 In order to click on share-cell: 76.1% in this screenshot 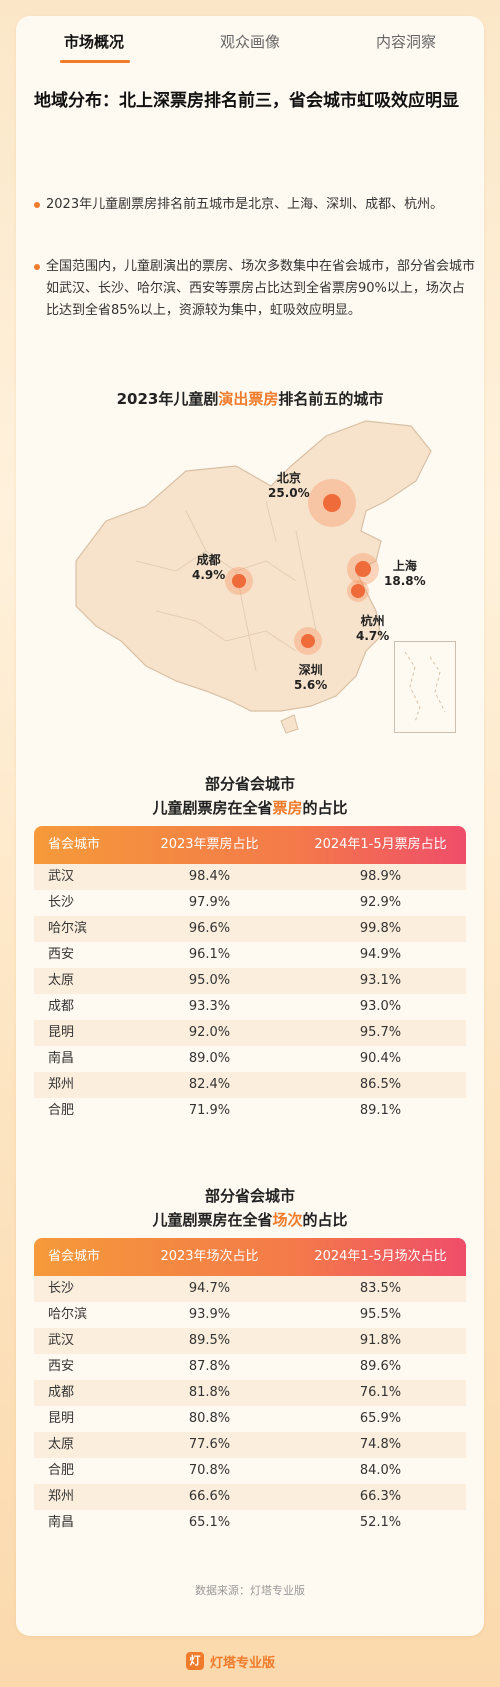, I will do `click(380, 1392)`.